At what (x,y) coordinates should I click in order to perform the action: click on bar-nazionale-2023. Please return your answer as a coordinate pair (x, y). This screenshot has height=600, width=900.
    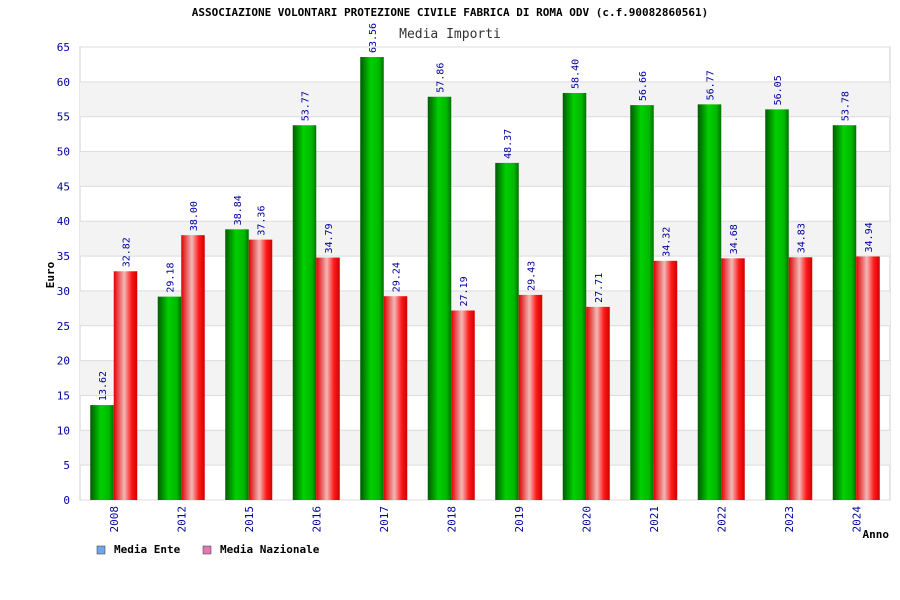
    Looking at the image, I should click on (800, 378).